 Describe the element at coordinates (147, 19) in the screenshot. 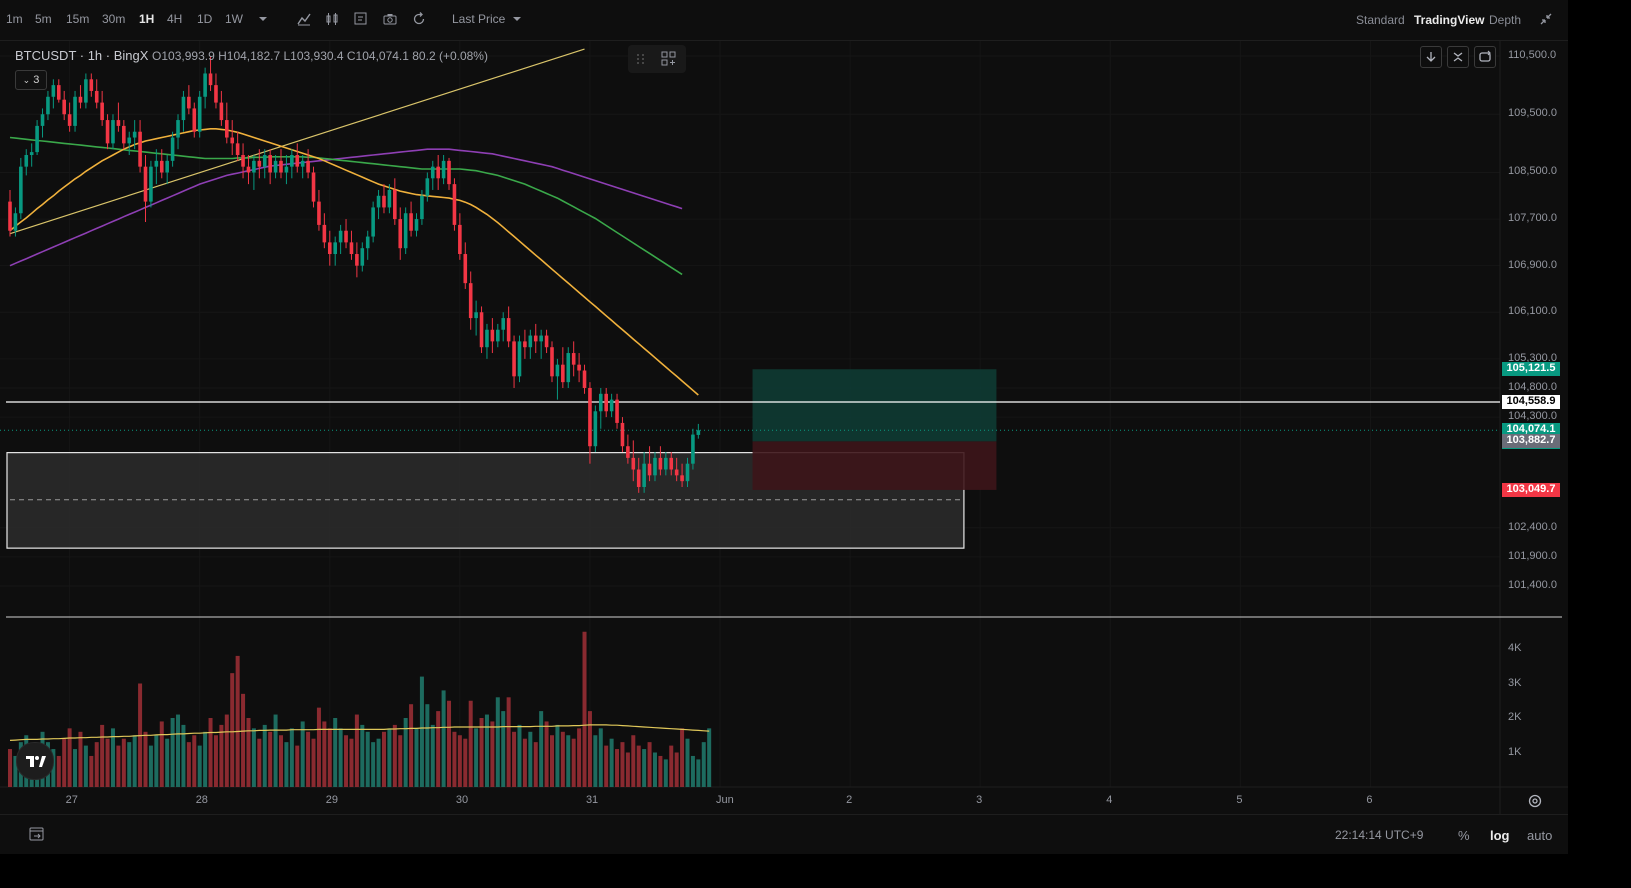

I see `timeframe-1h: 1H` at that location.